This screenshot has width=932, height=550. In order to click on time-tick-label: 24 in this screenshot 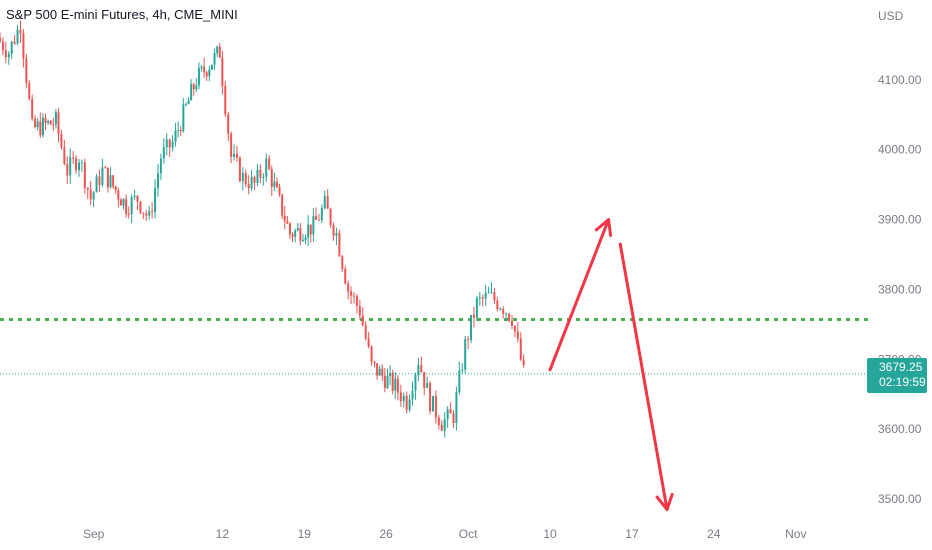, I will do `click(714, 534)`.